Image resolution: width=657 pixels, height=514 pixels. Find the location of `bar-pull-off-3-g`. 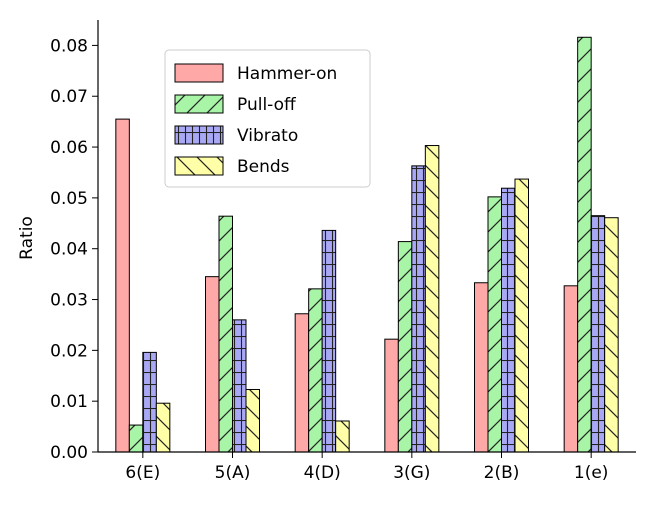

bar-pull-off-3-g is located at coordinates (405, 347).